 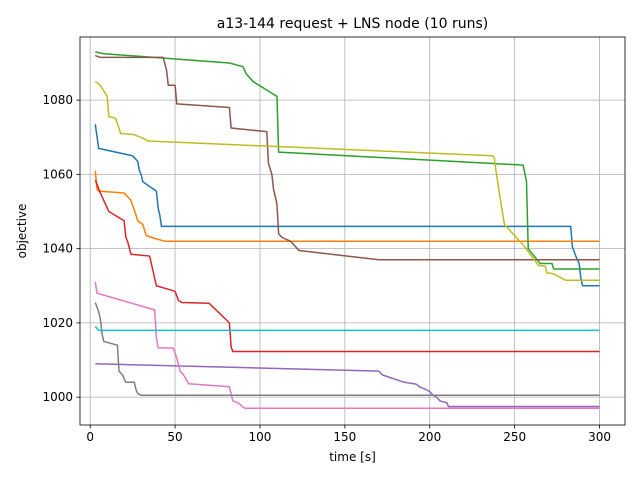 What do you see at coordinates (22, 231) in the screenshot?
I see `y-axis-label: objective` at bounding box center [22, 231].